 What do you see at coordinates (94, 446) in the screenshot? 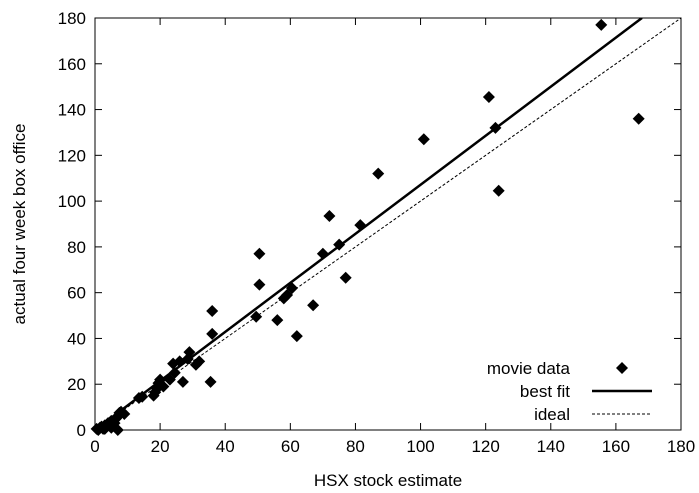
I see `x-tick-label: 0` at bounding box center [94, 446].